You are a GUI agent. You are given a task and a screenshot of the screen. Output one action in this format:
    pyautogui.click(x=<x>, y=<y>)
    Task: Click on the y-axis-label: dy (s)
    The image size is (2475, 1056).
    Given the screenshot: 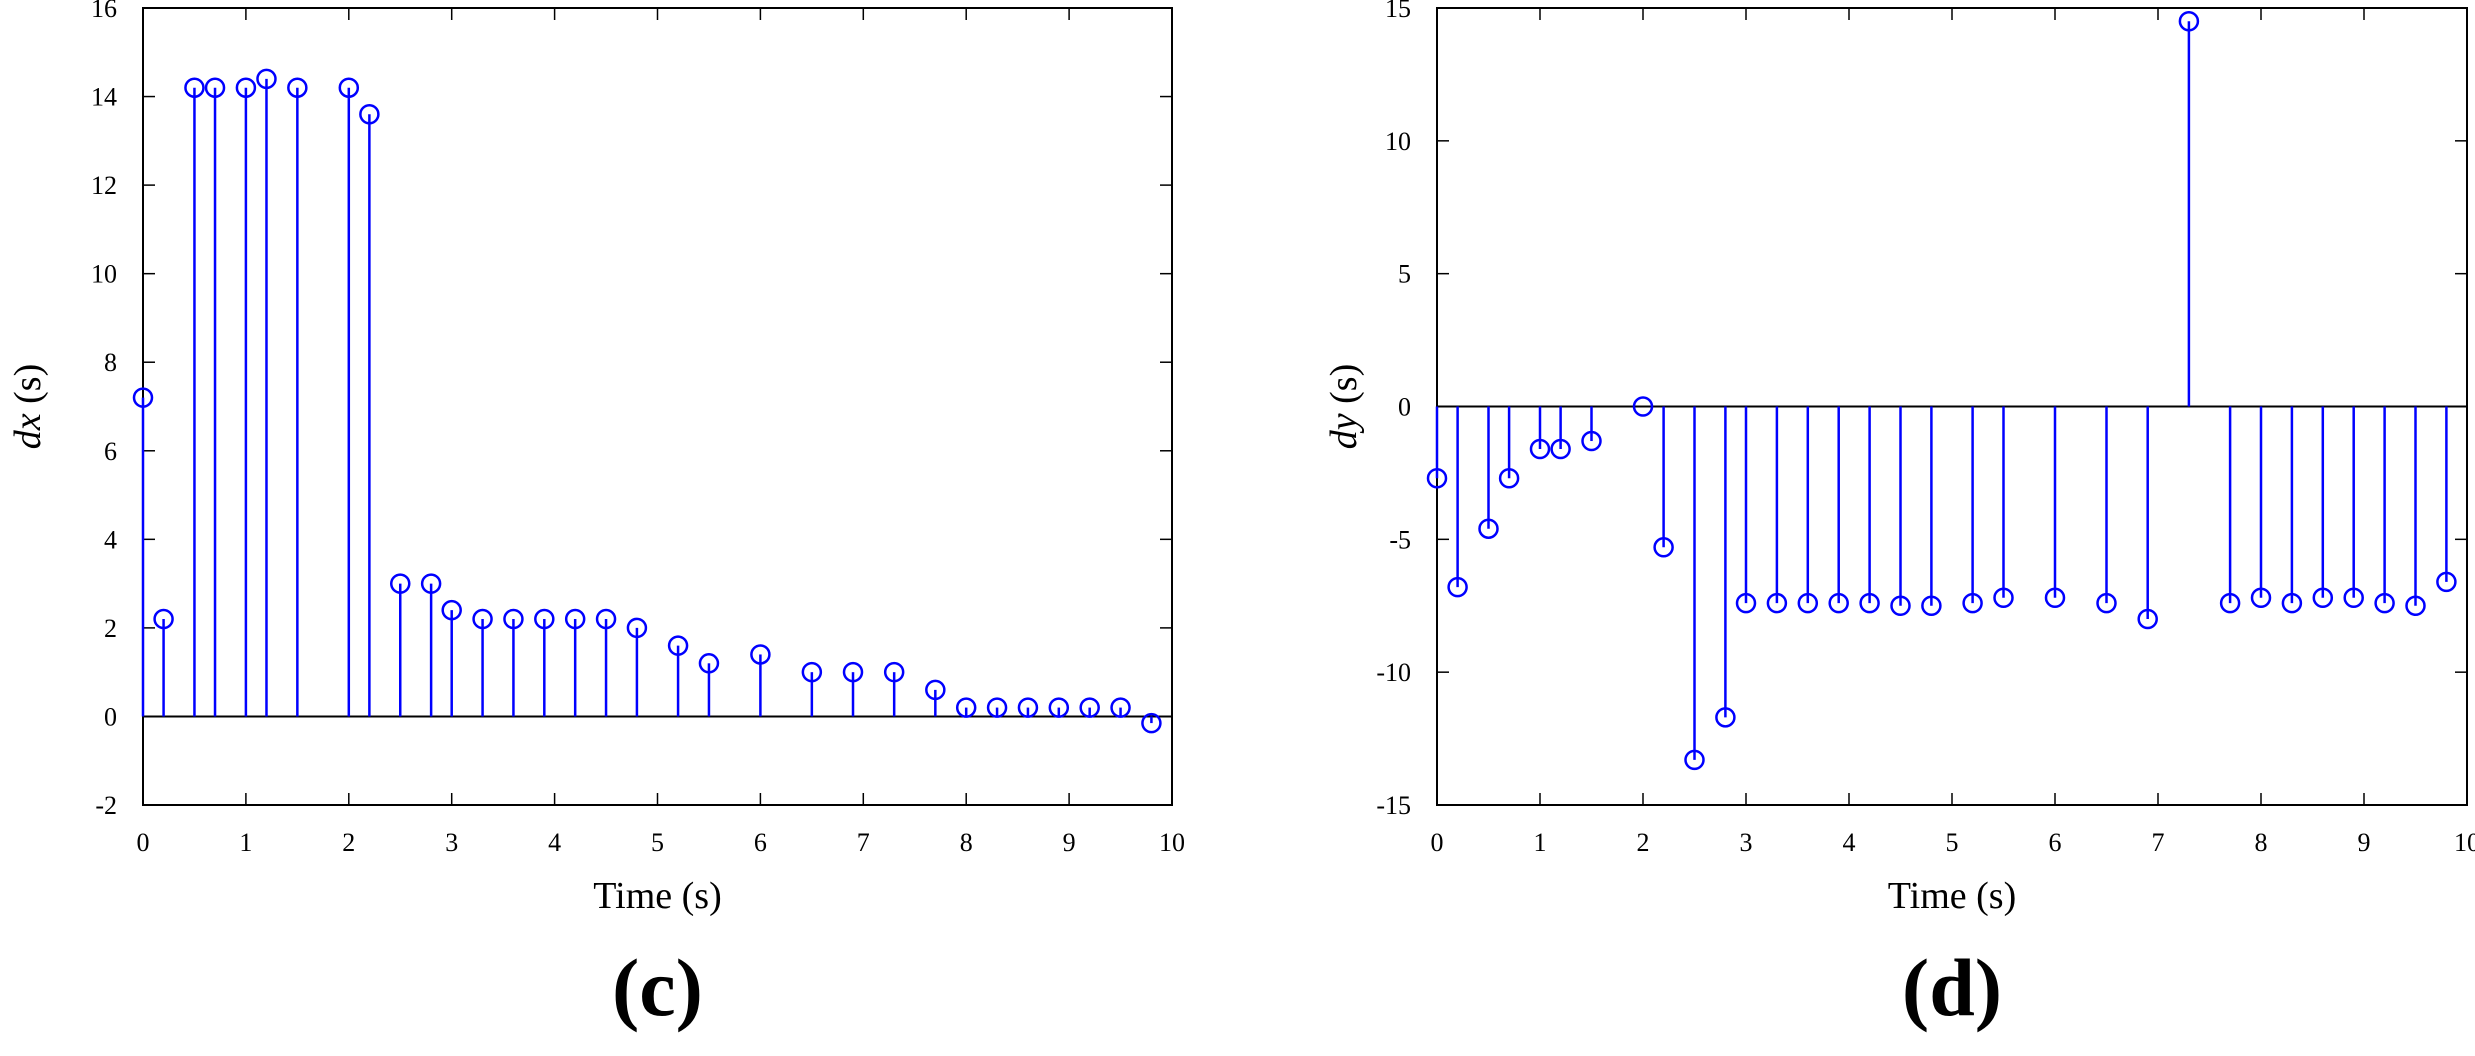 What is the action you would take?
    pyautogui.click(x=1344, y=406)
    